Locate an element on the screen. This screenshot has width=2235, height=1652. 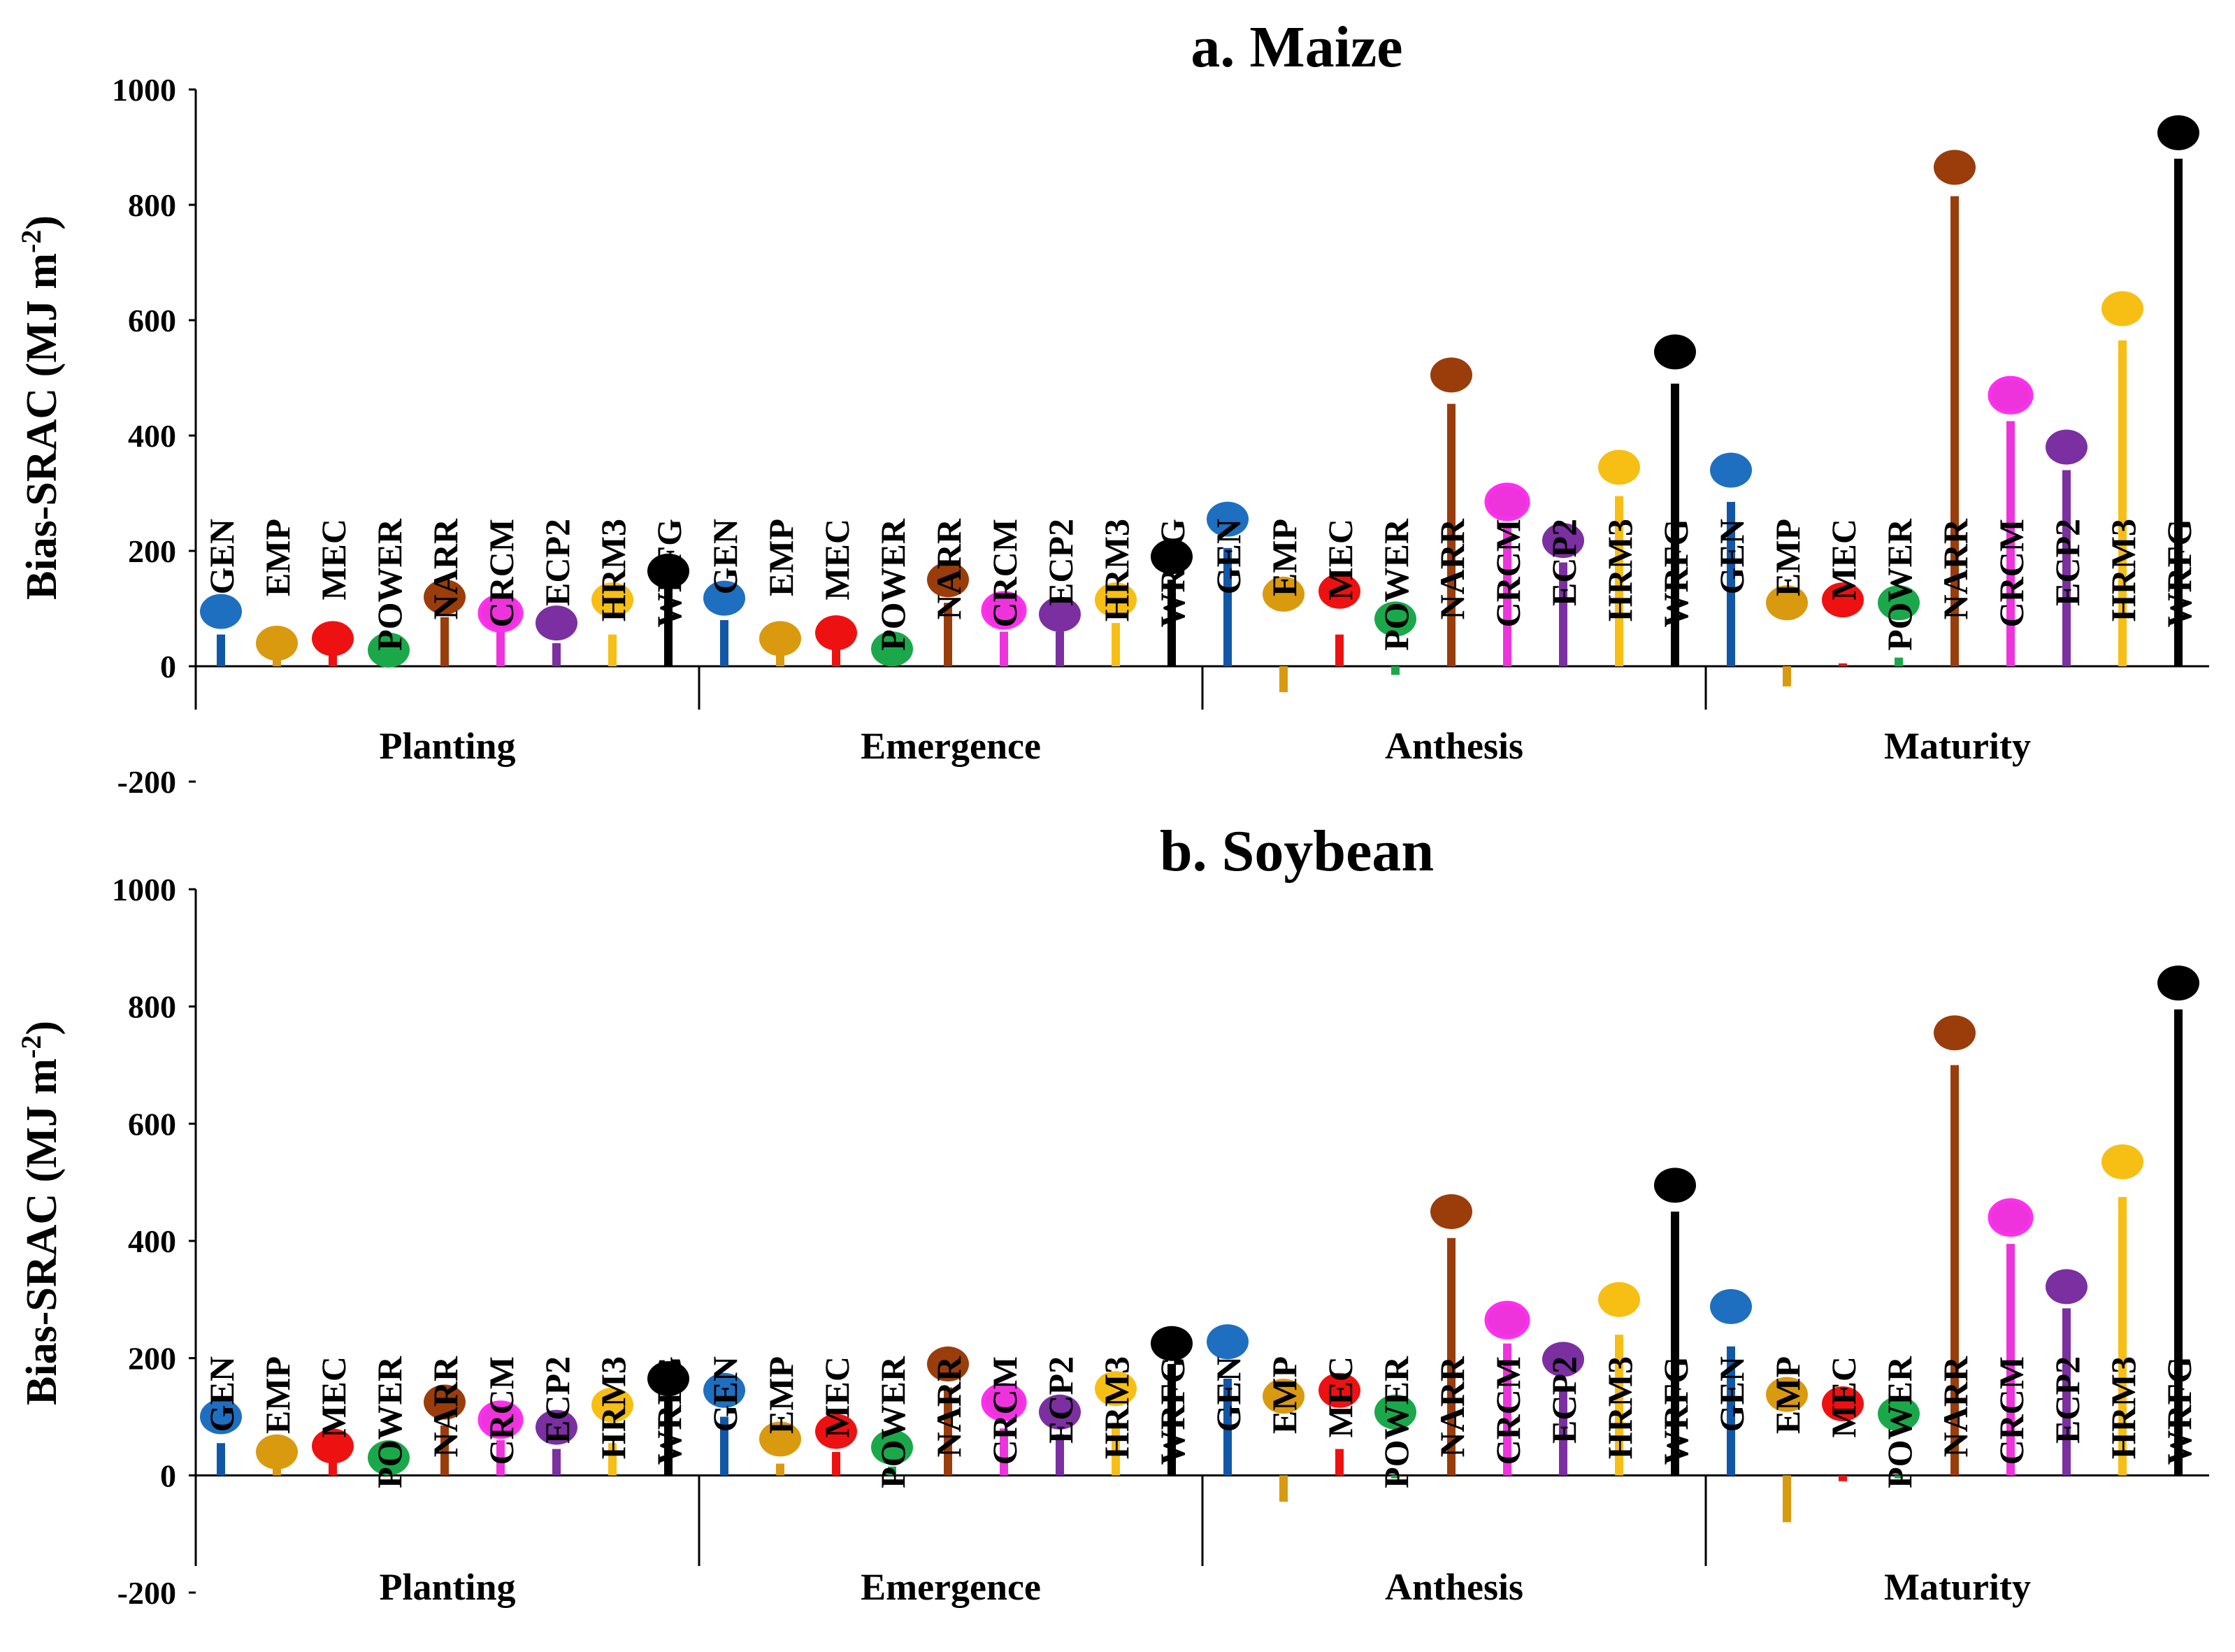
category-label: WRFG is located at coordinates (669, 573).